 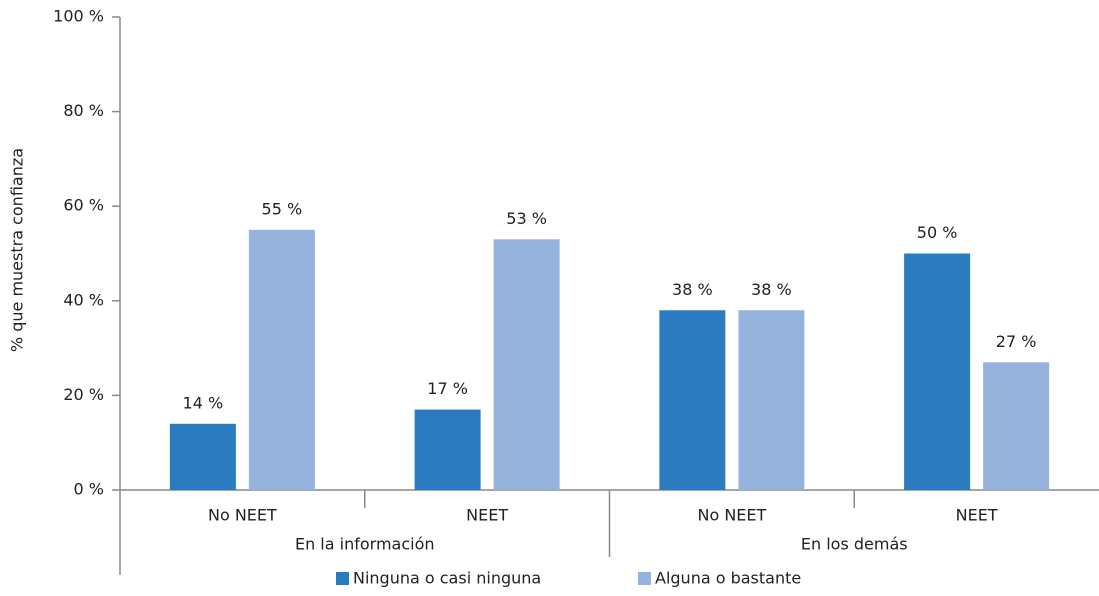 I want to click on value-label: 53 %, so click(x=526, y=218).